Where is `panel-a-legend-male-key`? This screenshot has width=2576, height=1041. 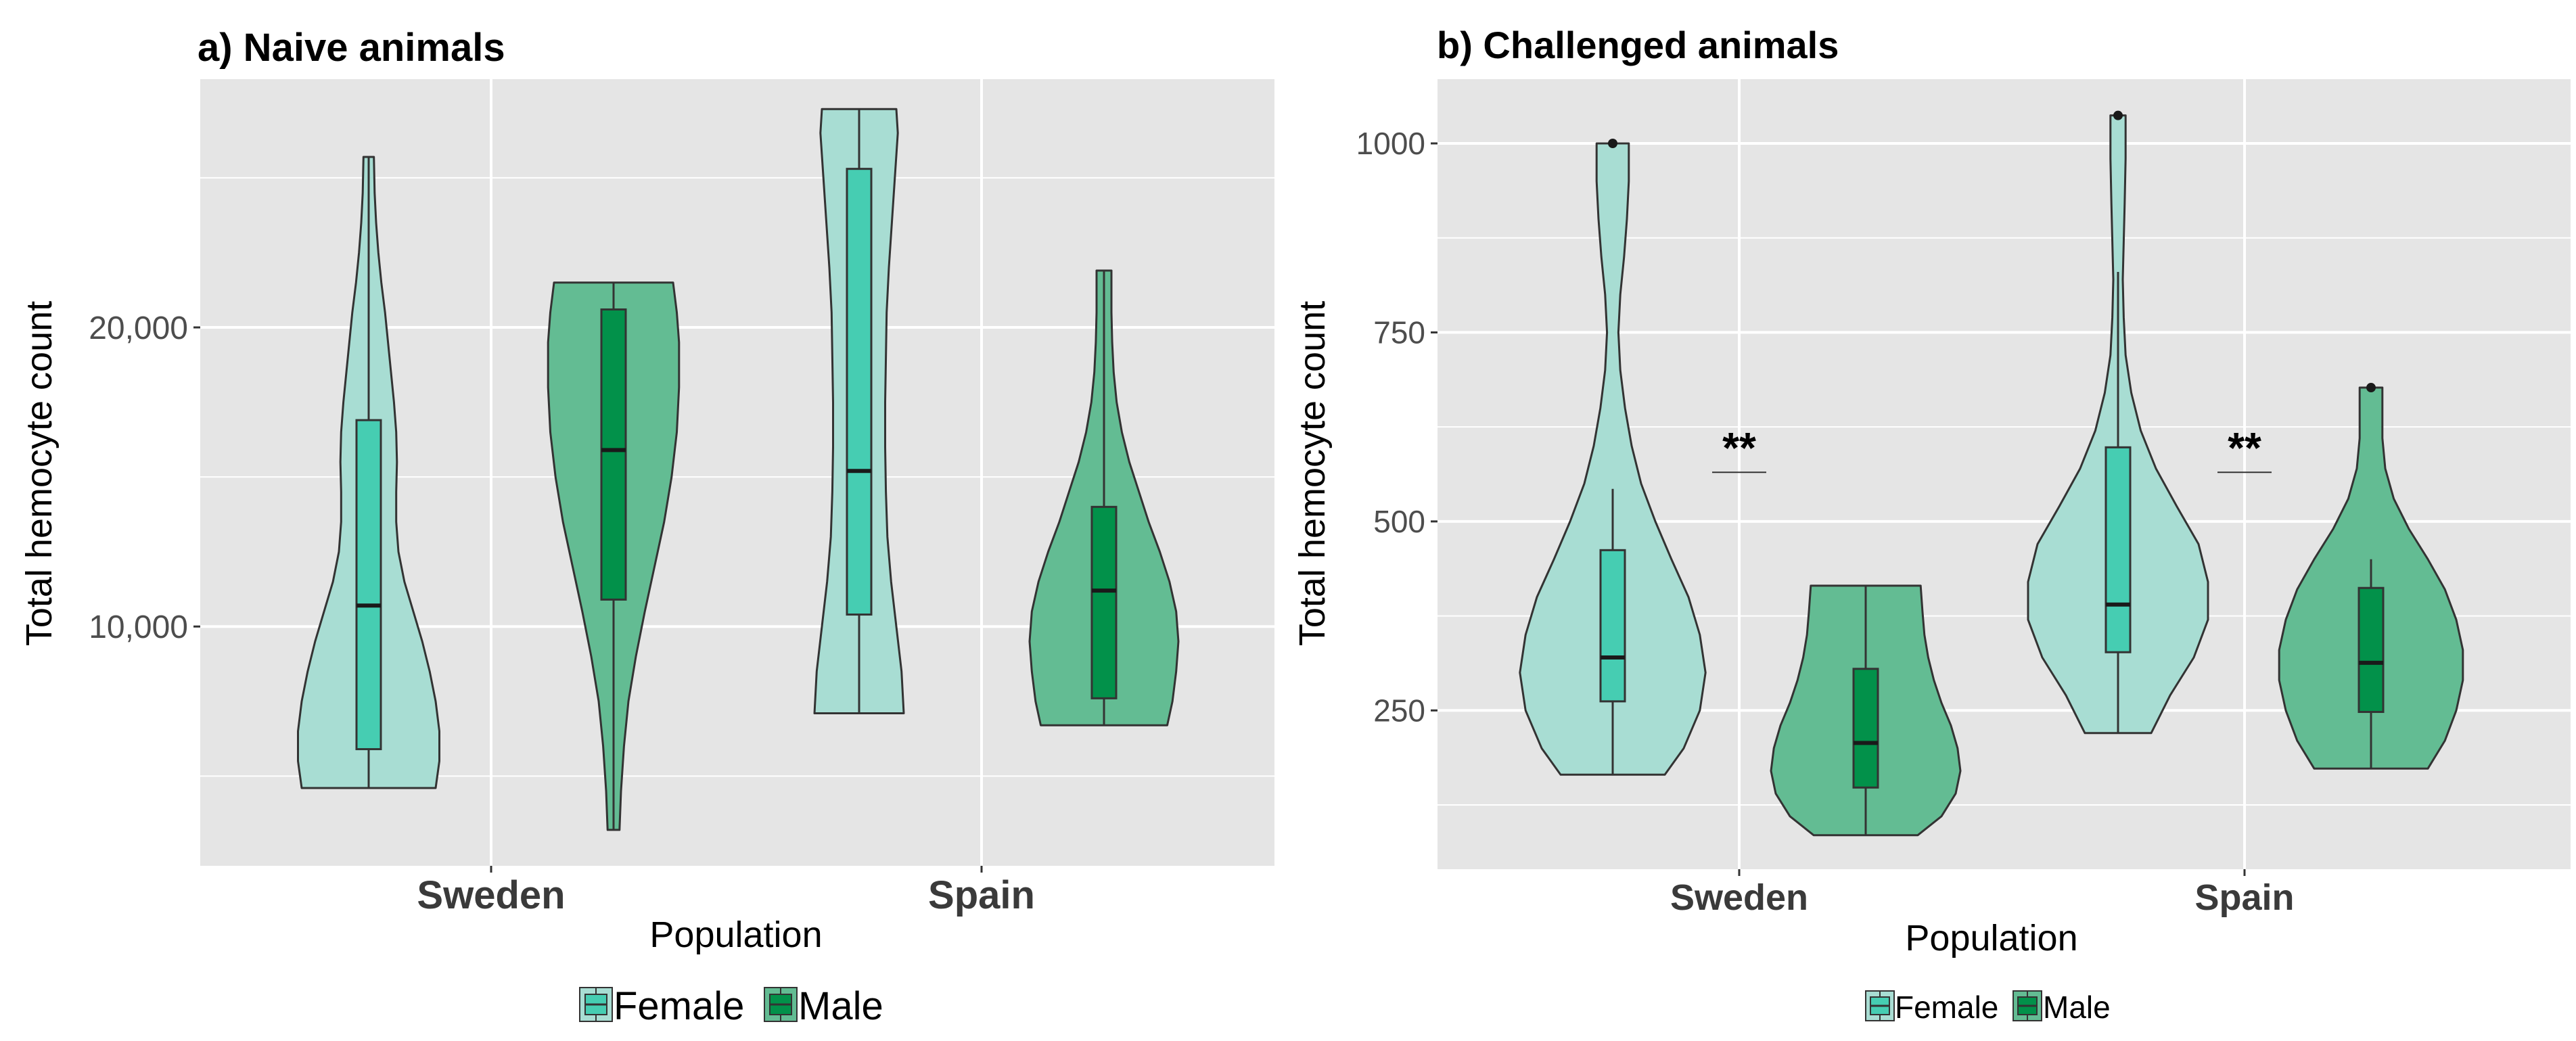
panel-a-legend-male-key is located at coordinates (781, 1004).